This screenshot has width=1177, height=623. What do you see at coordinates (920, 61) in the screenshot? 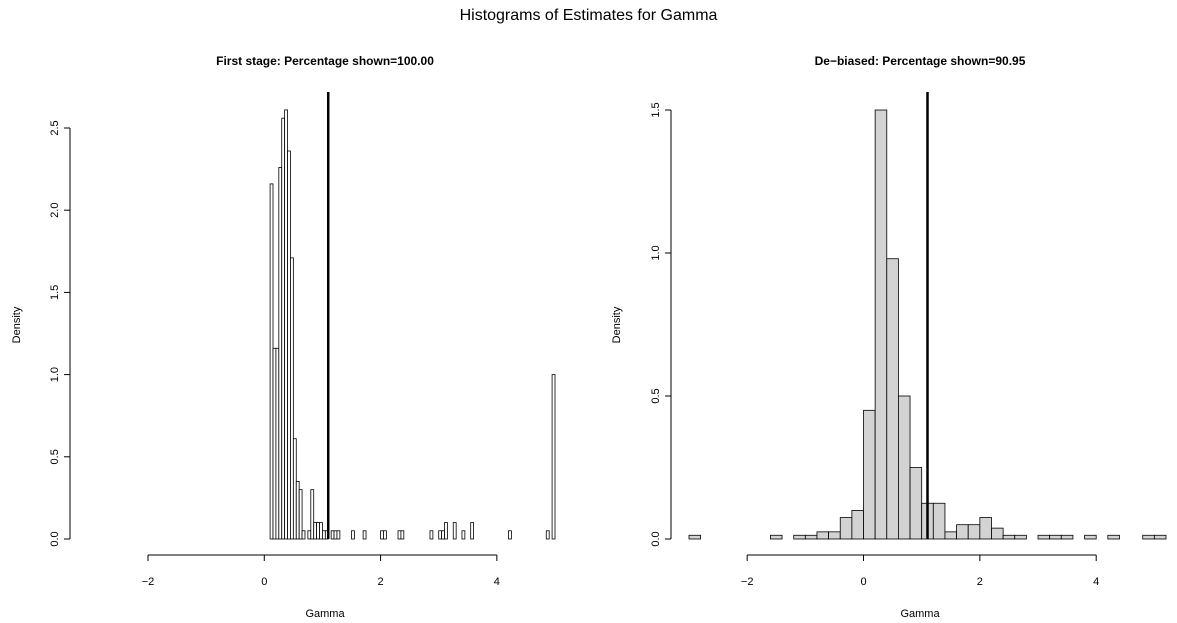
I see `panel-title: De−biased: Percentage shown=90.95` at bounding box center [920, 61].